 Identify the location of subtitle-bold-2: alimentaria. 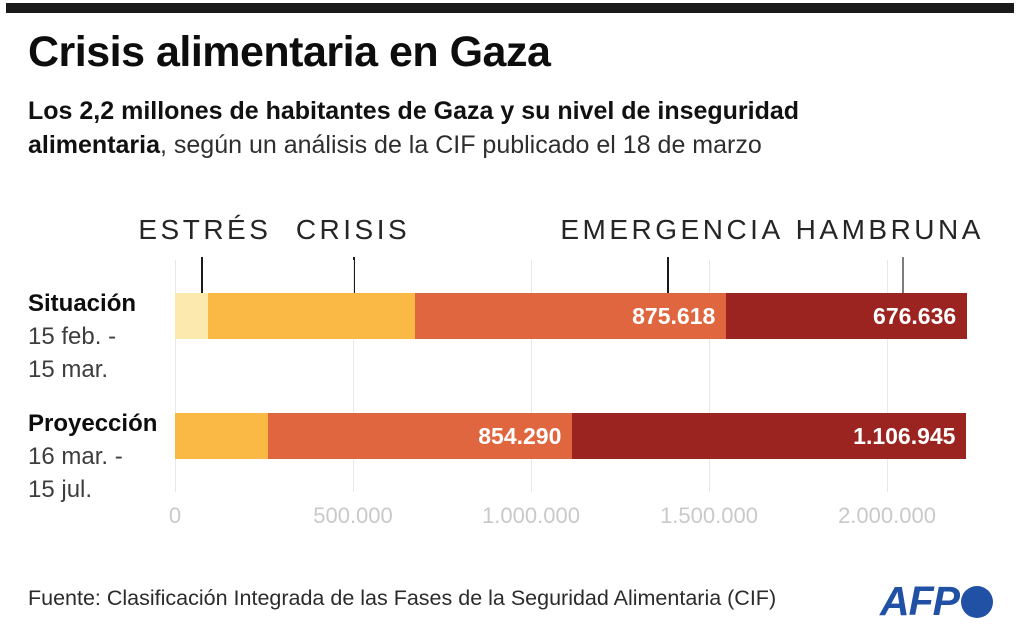
(94, 145).